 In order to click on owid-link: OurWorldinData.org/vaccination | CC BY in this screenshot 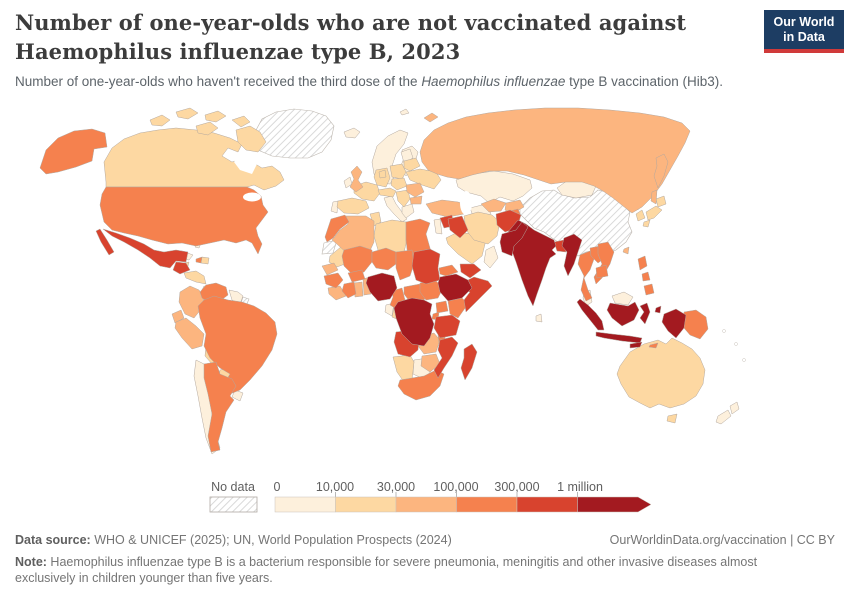, I will do `click(722, 540)`.